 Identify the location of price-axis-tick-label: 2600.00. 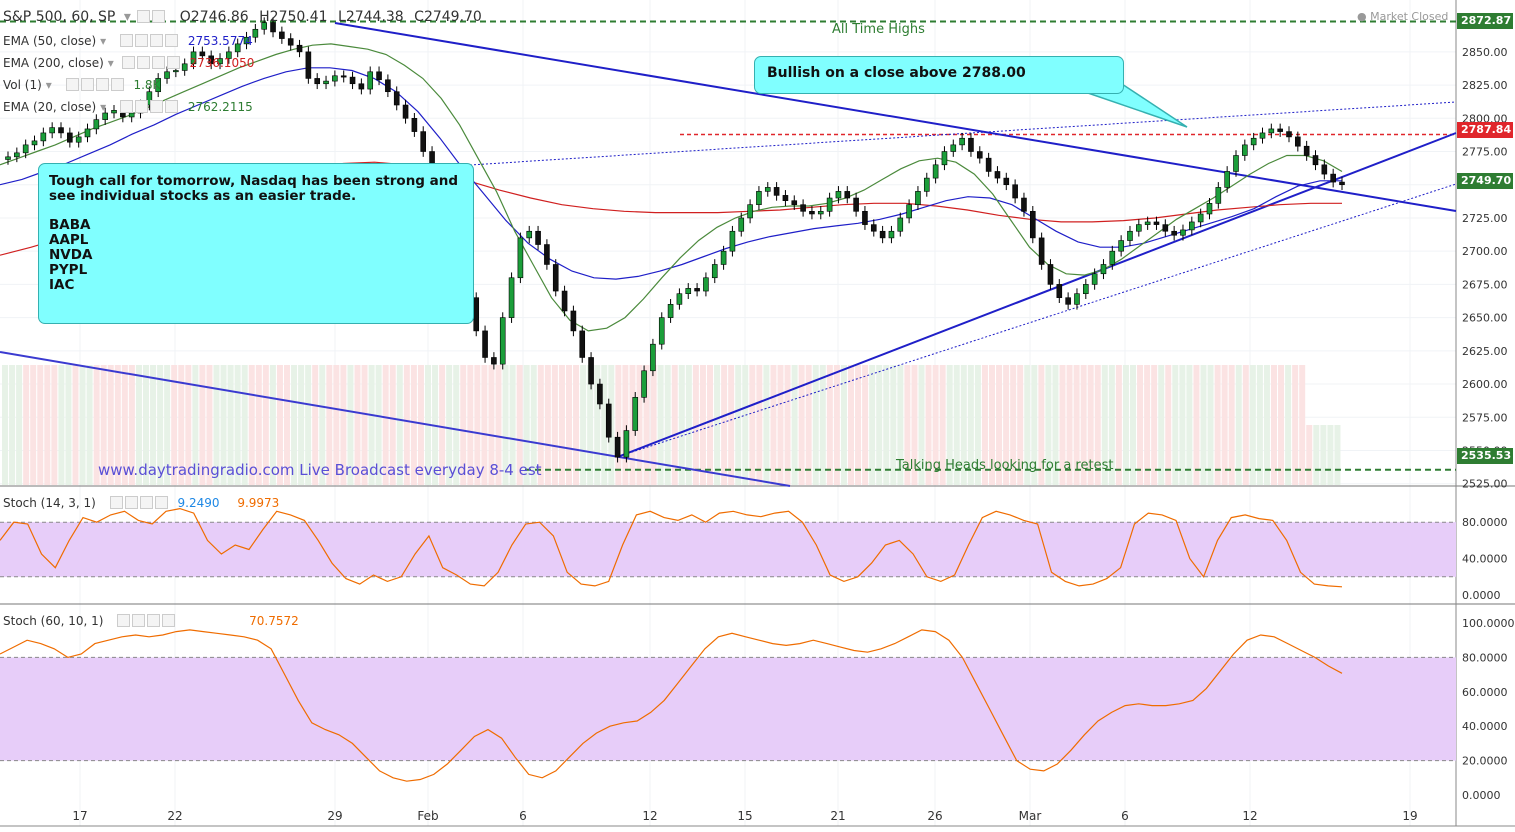
(1485, 384).